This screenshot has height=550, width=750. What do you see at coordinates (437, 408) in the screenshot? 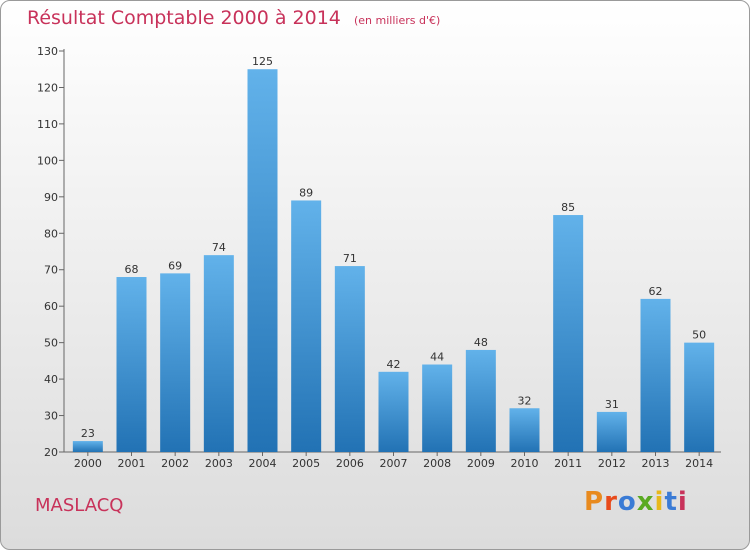
I see `bar-2008` at bounding box center [437, 408].